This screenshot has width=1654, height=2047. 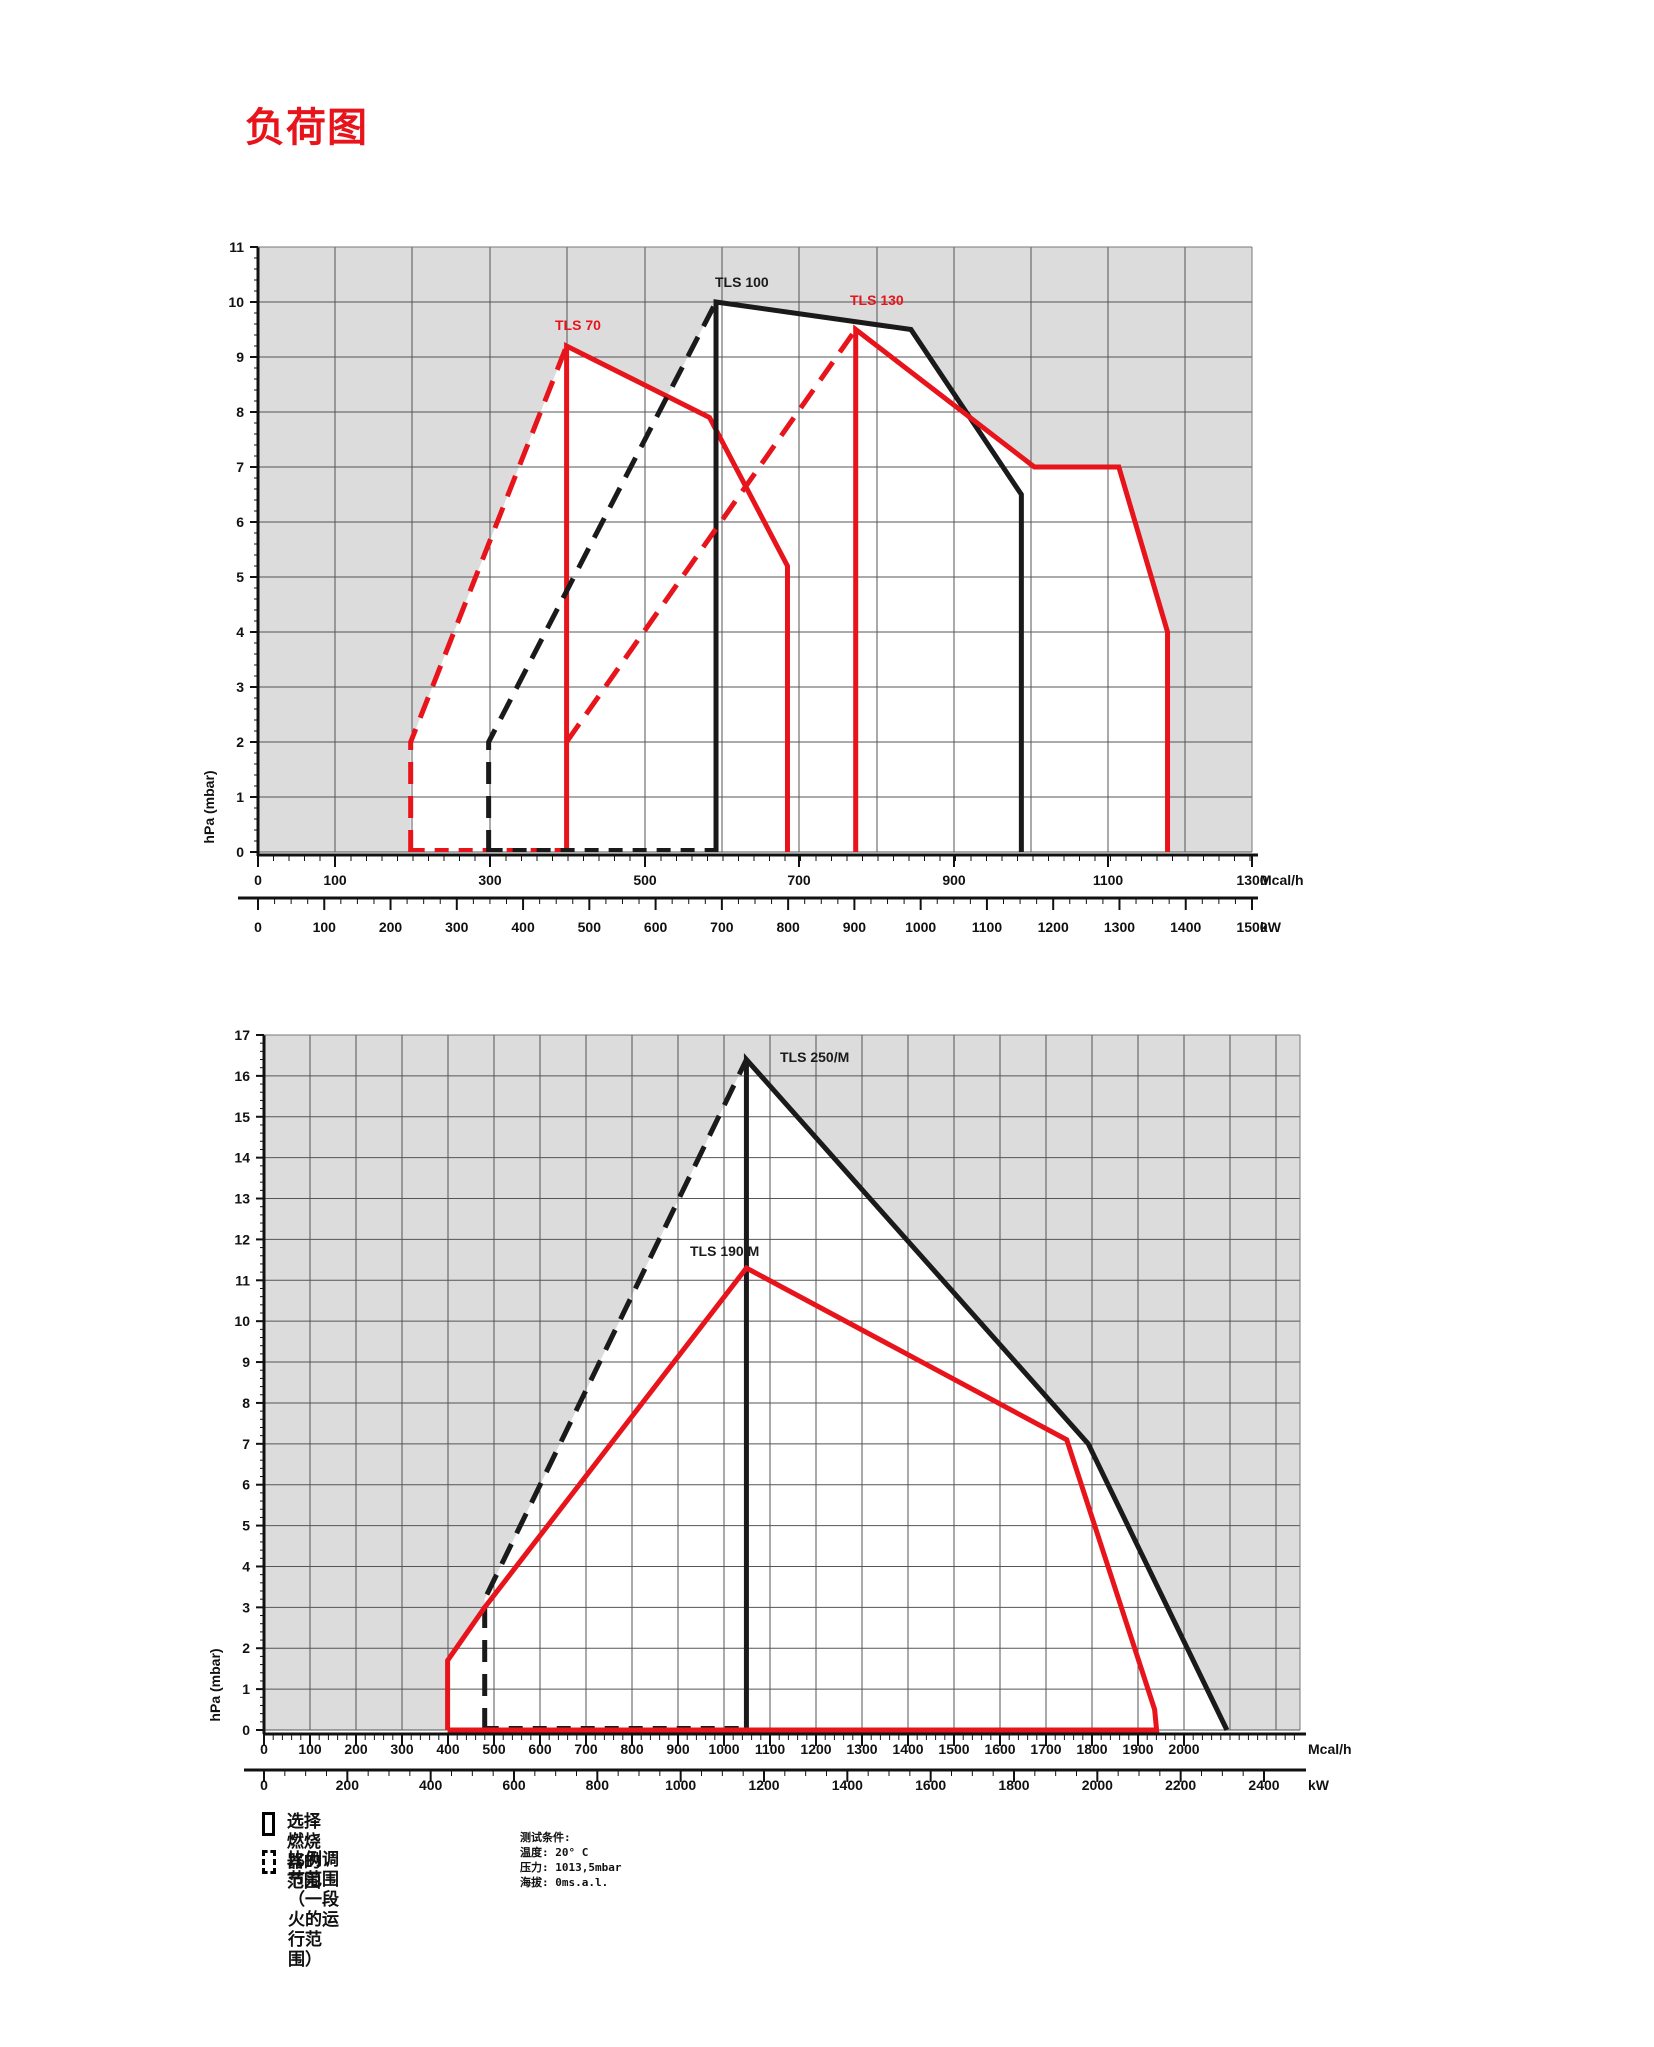 I want to click on x-tick-label-mcal: 2000, so click(x=1183, y=1749).